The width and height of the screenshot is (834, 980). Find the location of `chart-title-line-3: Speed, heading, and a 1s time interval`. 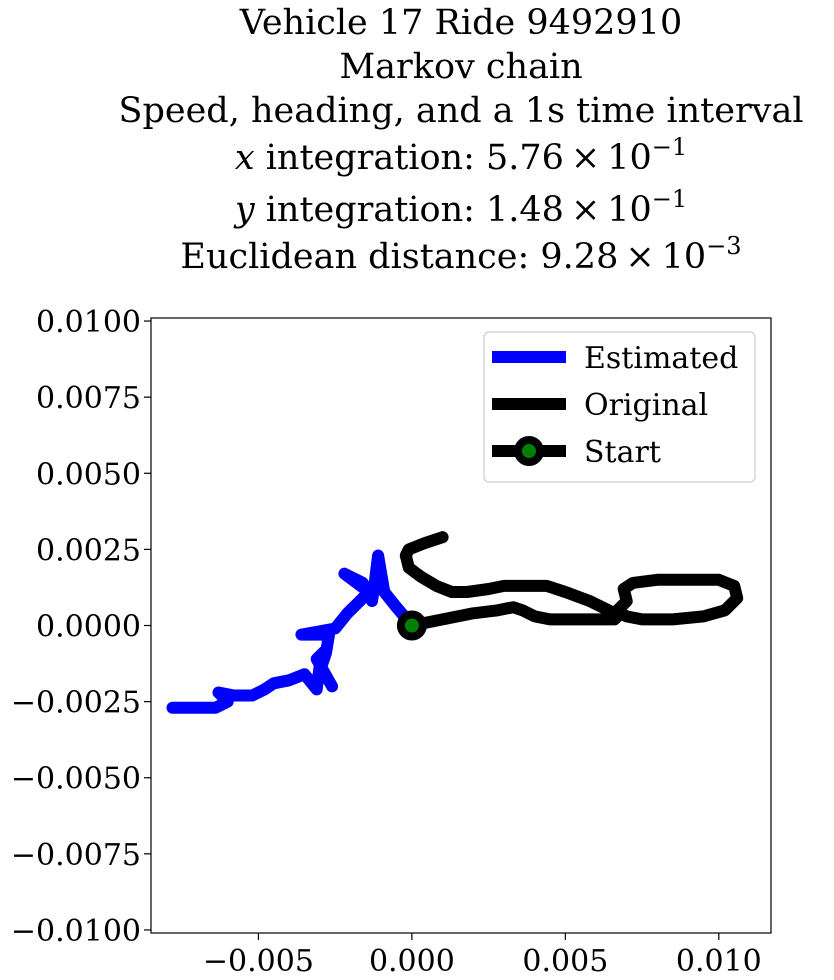

chart-title-line-3: Speed, heading, and a 1s time interval is located at coordinates (460, 111).